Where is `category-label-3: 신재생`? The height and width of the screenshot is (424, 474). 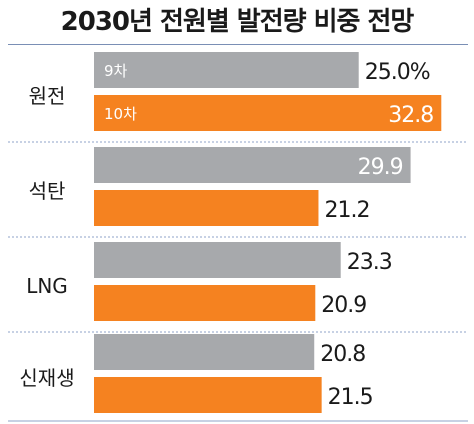 category-label-3: 신재생 is located at coordinates (46, 378).